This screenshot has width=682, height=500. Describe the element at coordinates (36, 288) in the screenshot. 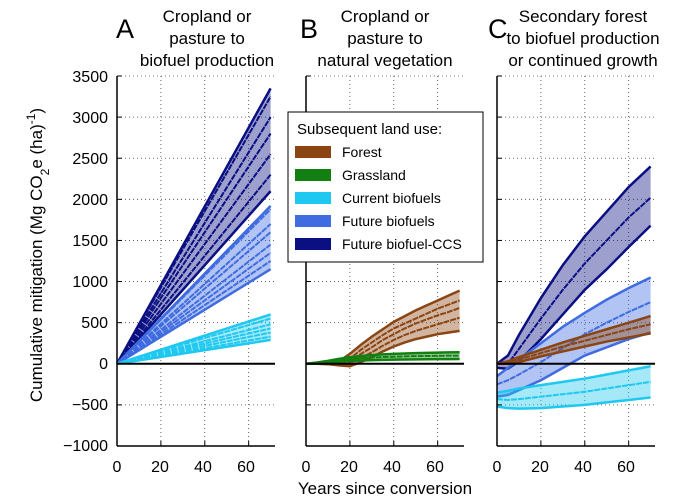

I see `y-axis-title-main: Cumulative mitigation (Mg CO` at that location.